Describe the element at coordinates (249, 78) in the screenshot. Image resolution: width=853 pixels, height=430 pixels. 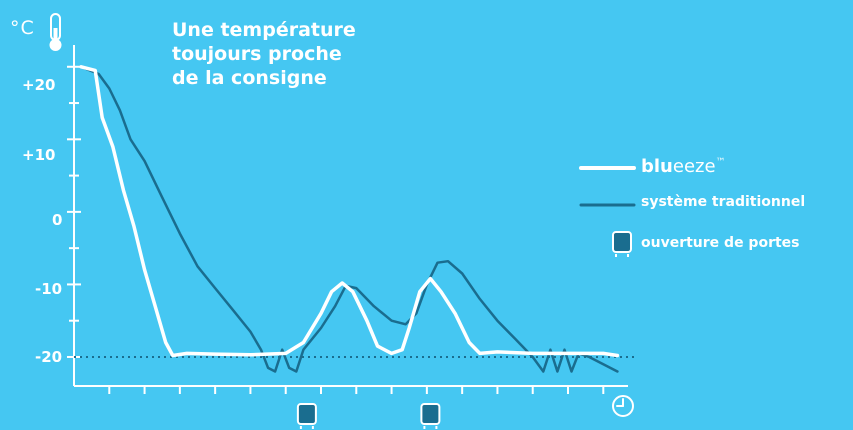
I see `title-line-3: de la consigne` at that location.